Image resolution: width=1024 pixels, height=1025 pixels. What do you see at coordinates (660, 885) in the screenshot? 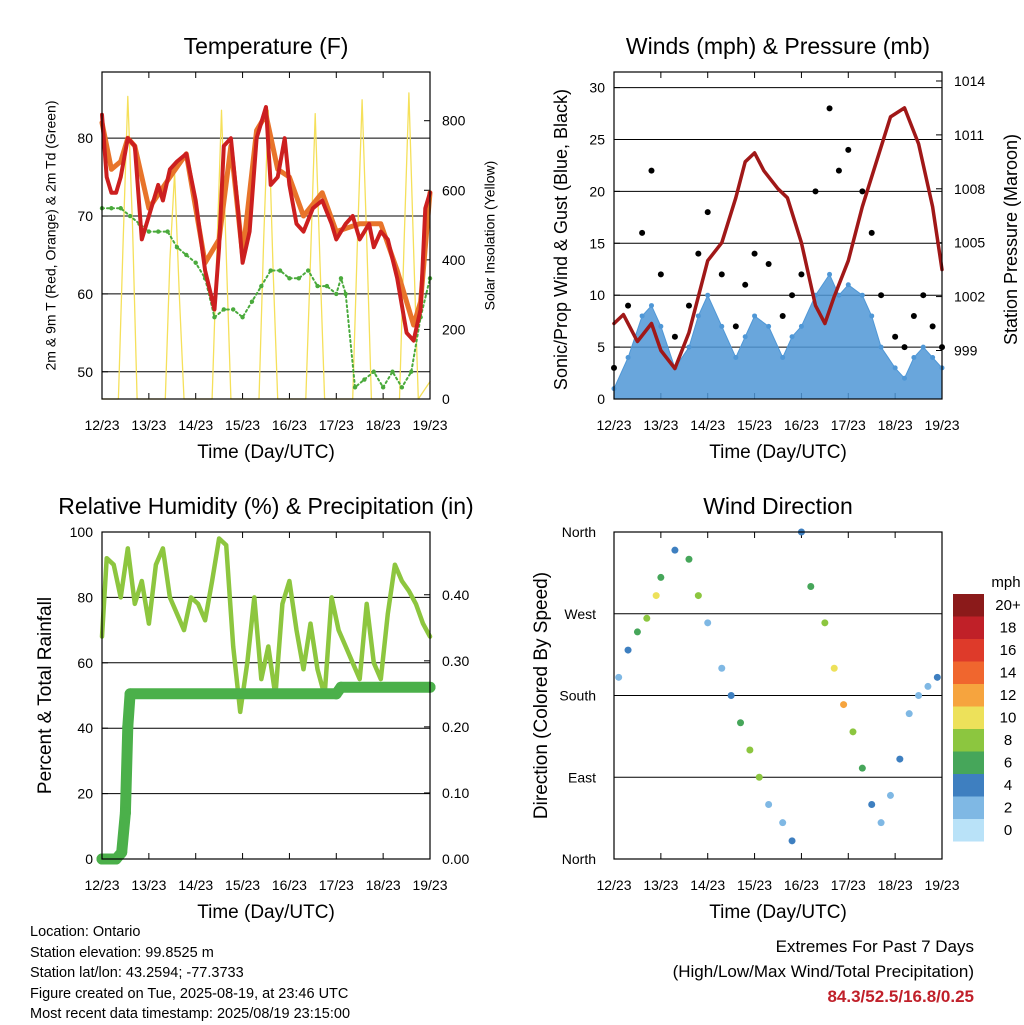
I see `direction-xtick-label: 13/23` at bounding box center [660, 885].